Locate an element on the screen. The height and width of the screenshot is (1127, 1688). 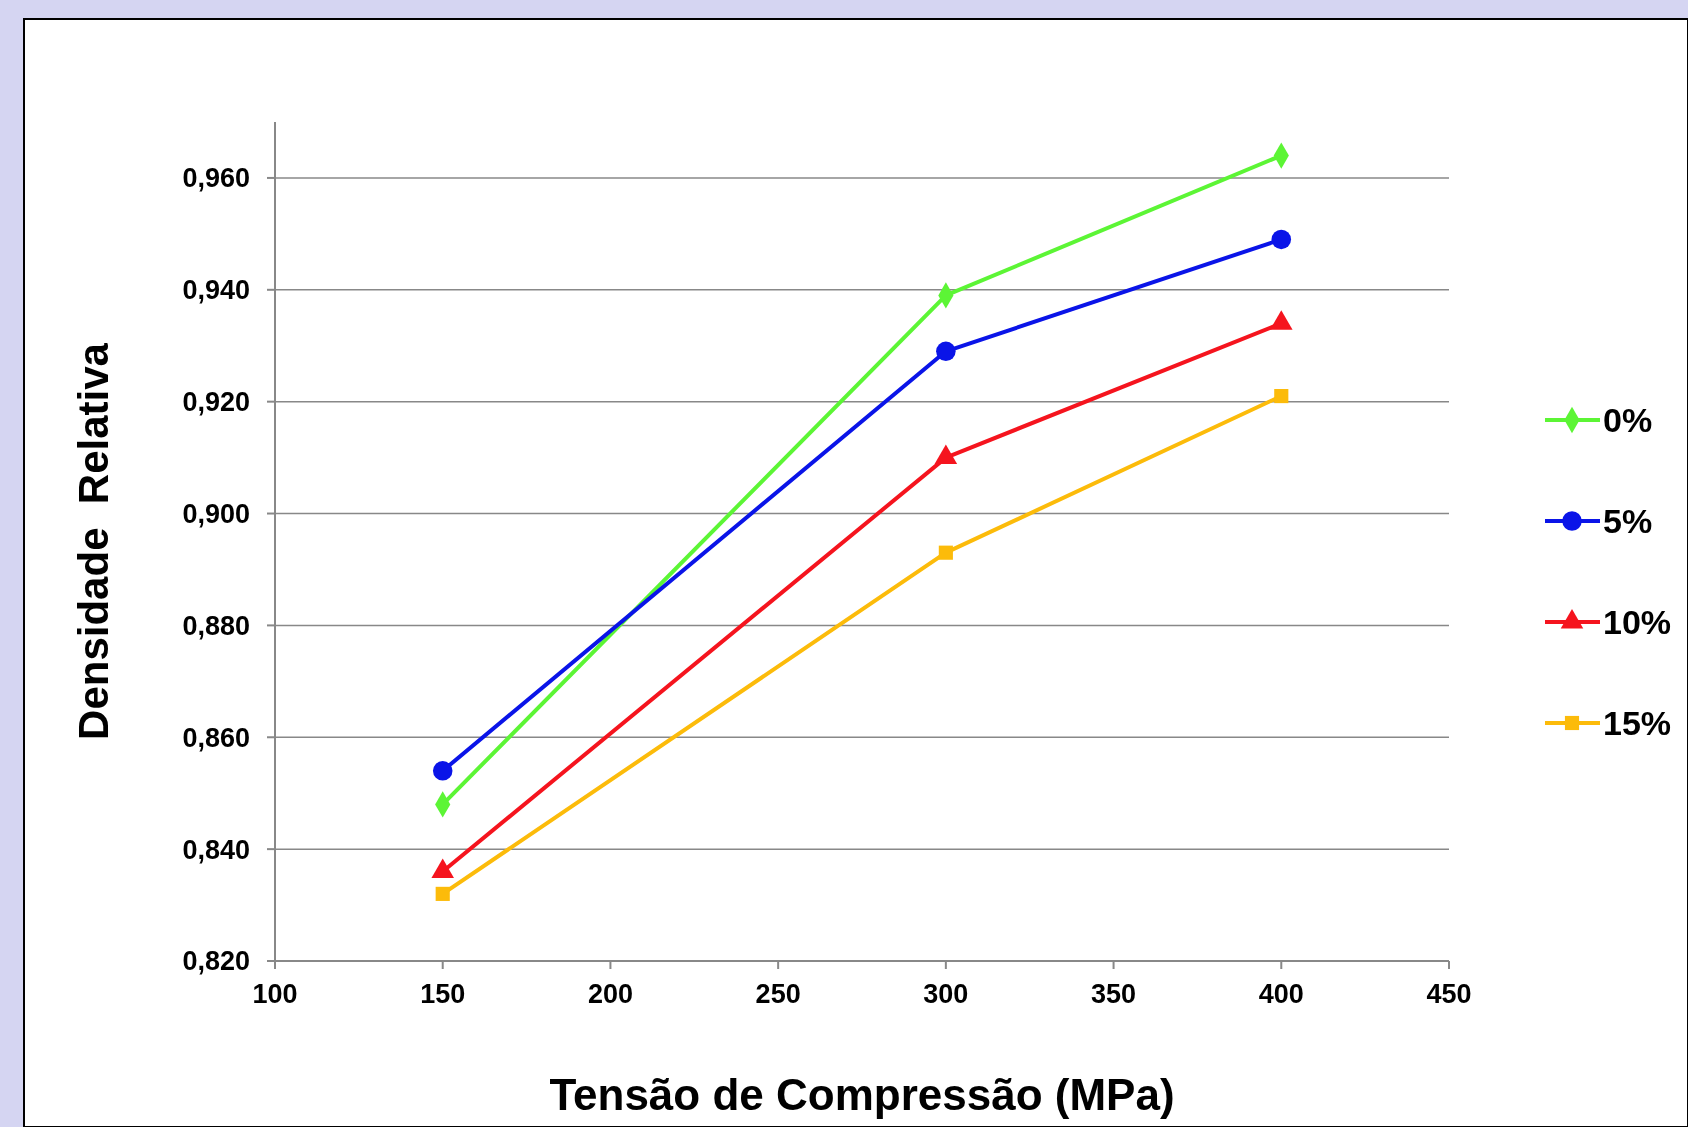
x-tick-label: 350 is located at coordinates (1114, 994).